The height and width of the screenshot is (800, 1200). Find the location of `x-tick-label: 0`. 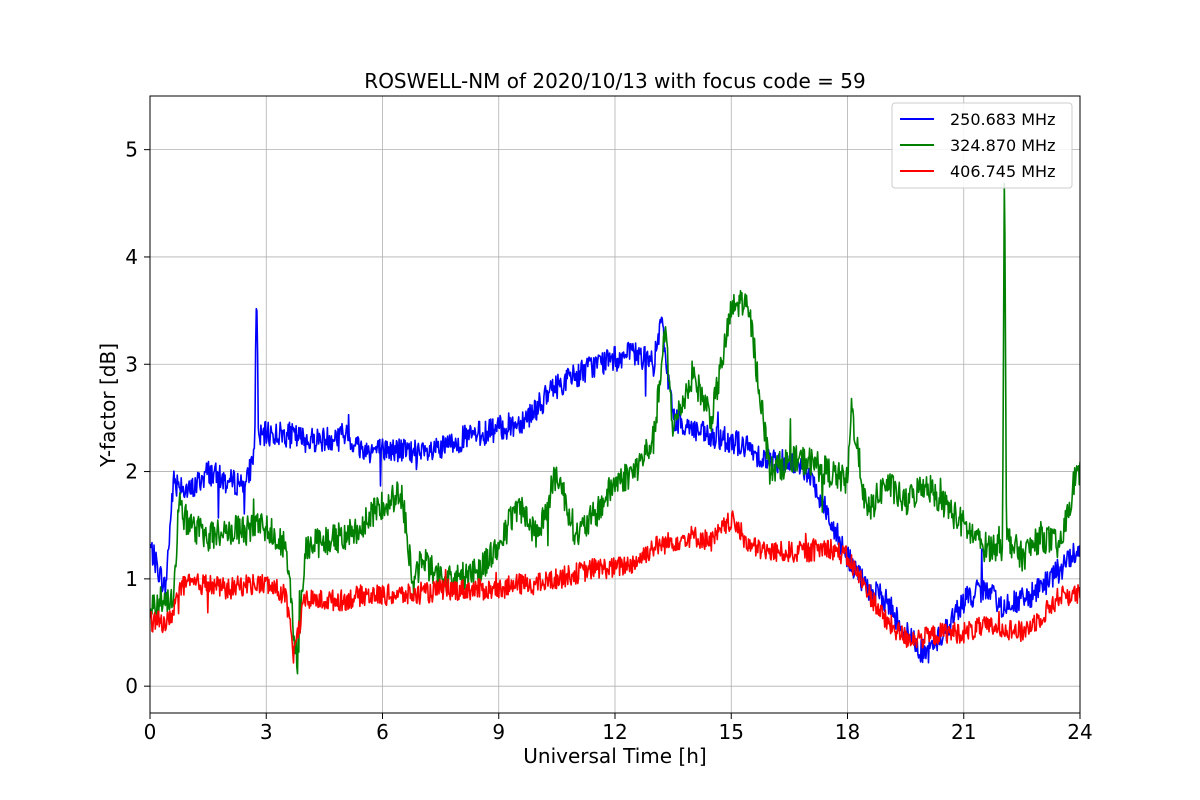

x-tick-label: 0 is located at coordinates (150, 732).